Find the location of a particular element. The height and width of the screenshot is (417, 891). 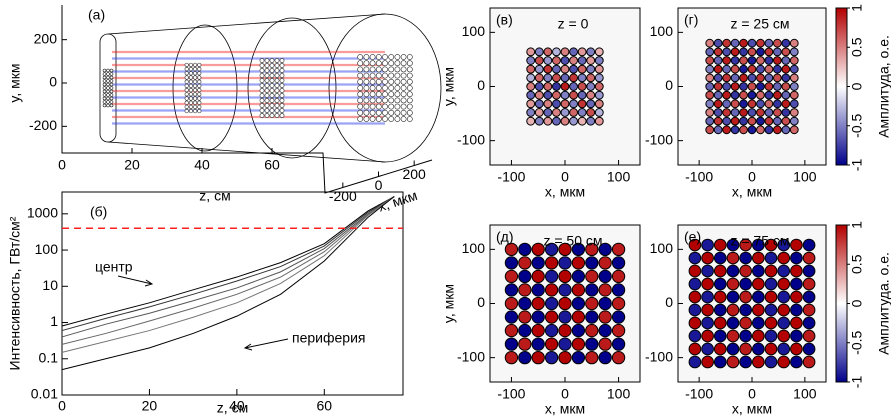

cylinder-end is located at coordinates (108, 88).